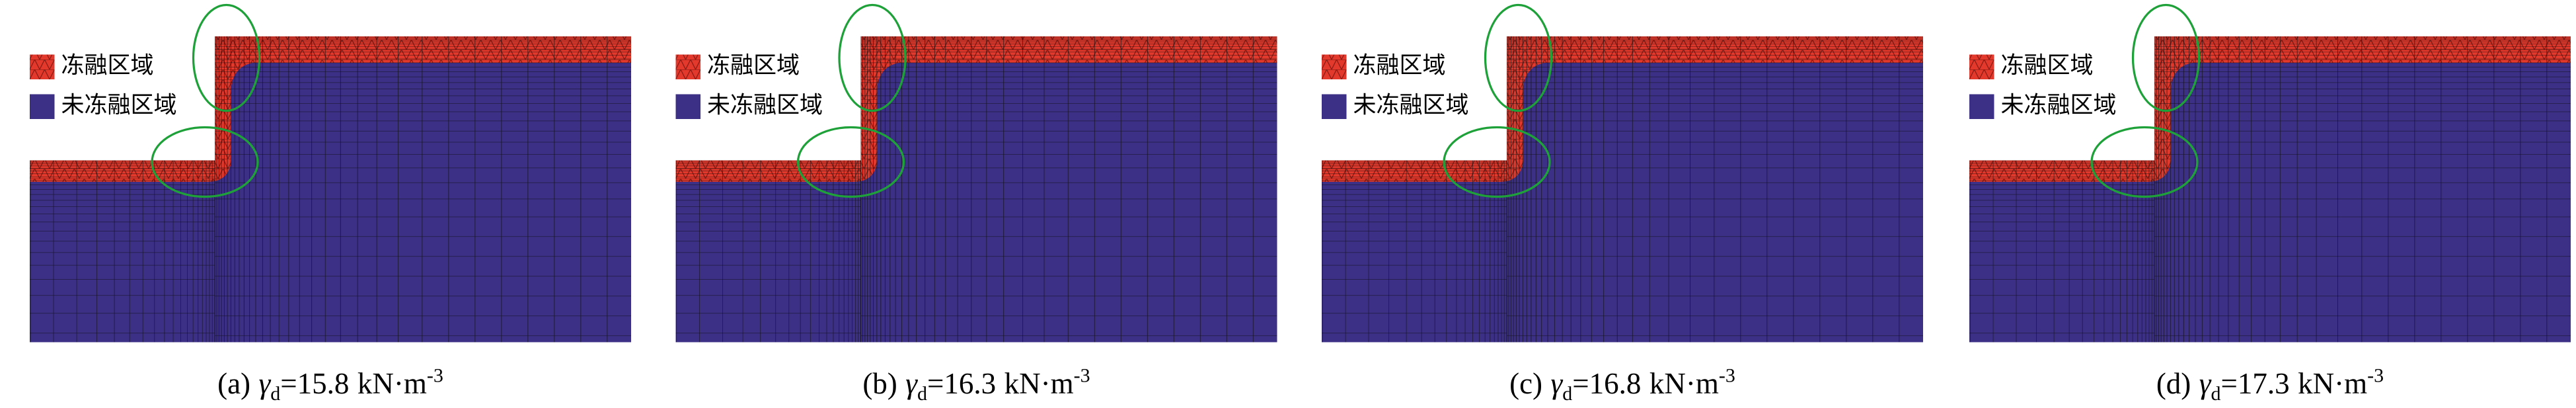 The width and height of the screenshot is (2576, 408). What do you see at coordinates (970, 383) in the screenshot?
I see `caption-value: 16.3` at bounding box center [970, 383].